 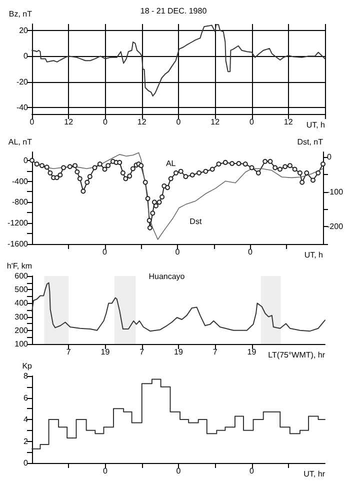 What do you see at coordinates (26, 441) in the screenshot?
I see `y-tick-label: 2` at bounding box center [26, 441].